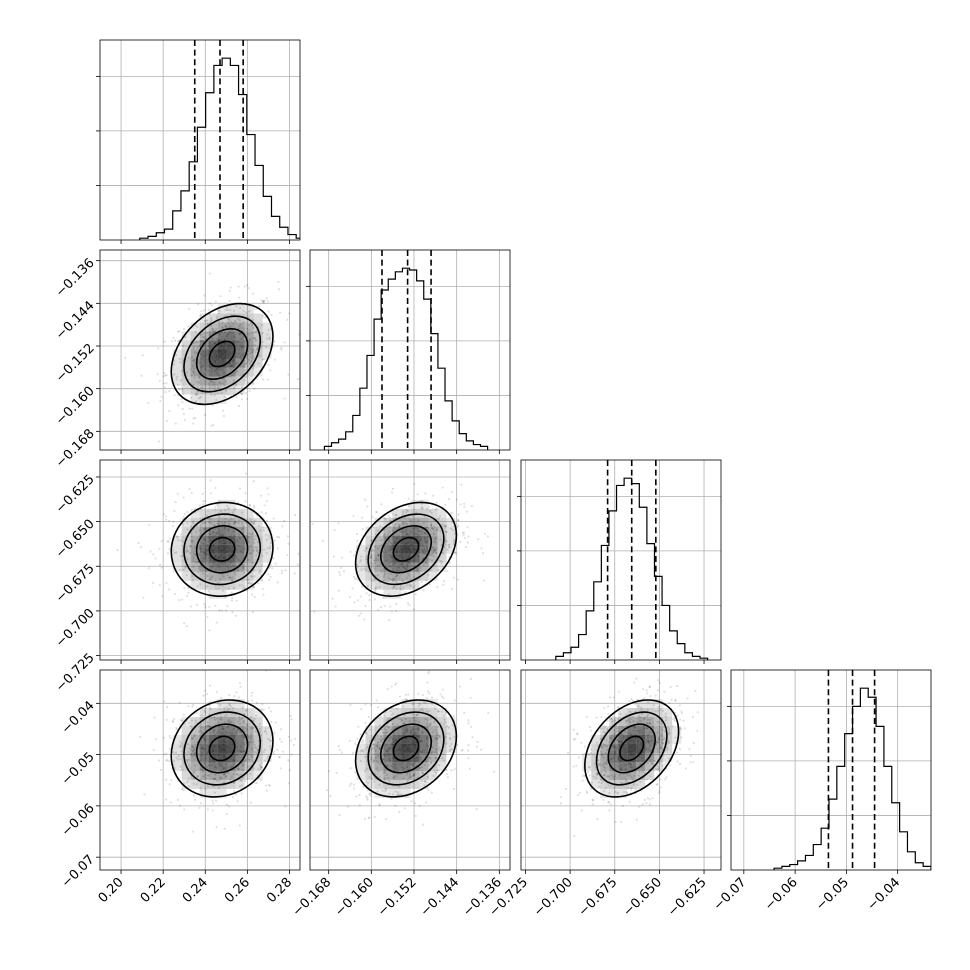 The height and width of the screenshot is (970, 970). What do you see at coordinates (598, 897) in the screenshot?
I see `x-tick-label: −0.675` at bounding box center [598, 897].